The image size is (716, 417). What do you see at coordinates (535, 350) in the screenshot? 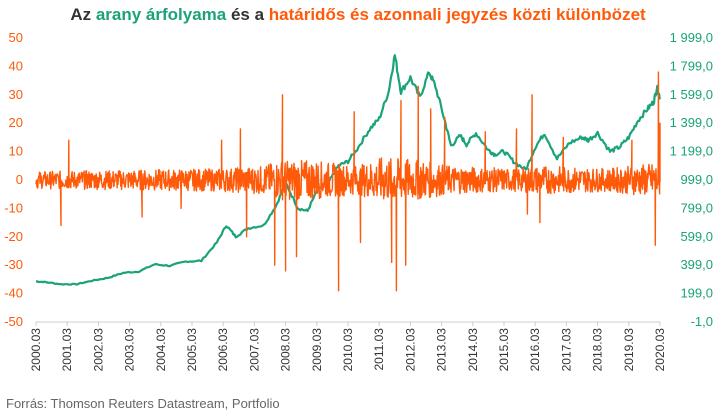
I see `x-tick-label: 2016.03` at bounding box center [535, 350].